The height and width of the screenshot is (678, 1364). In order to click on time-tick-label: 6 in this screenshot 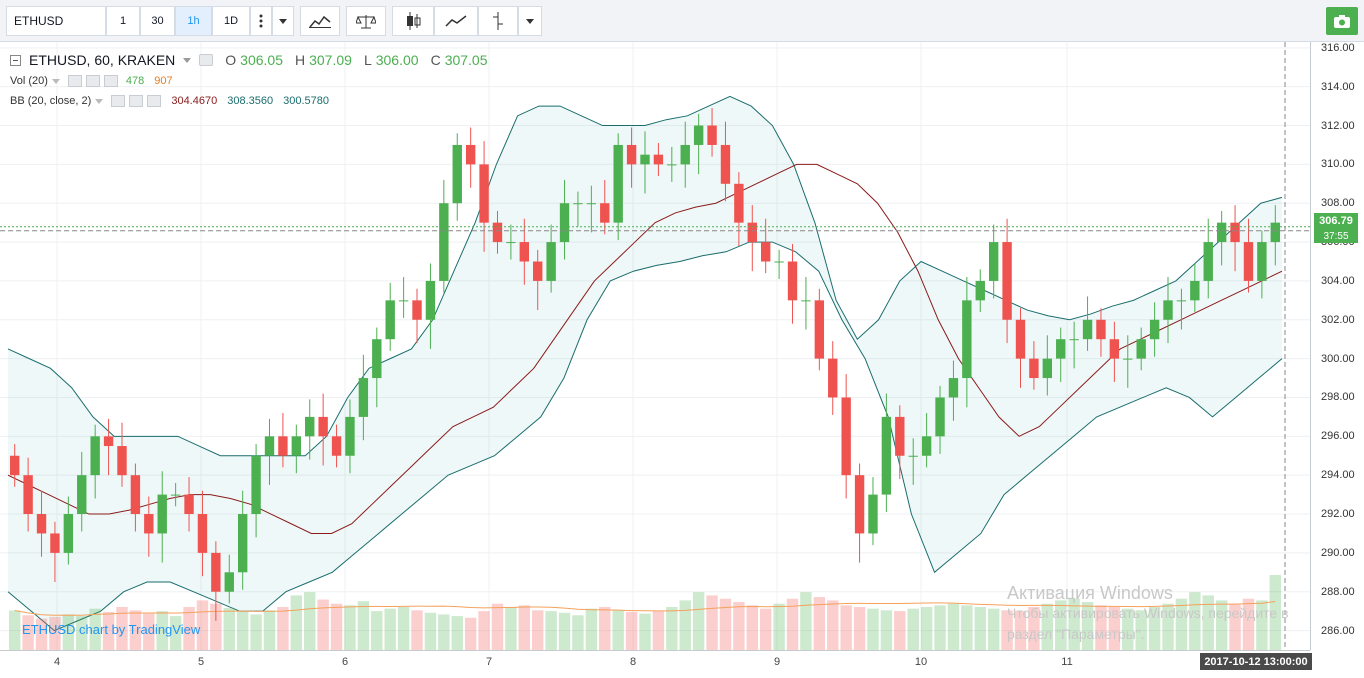, I will do `click(345, 662)`.